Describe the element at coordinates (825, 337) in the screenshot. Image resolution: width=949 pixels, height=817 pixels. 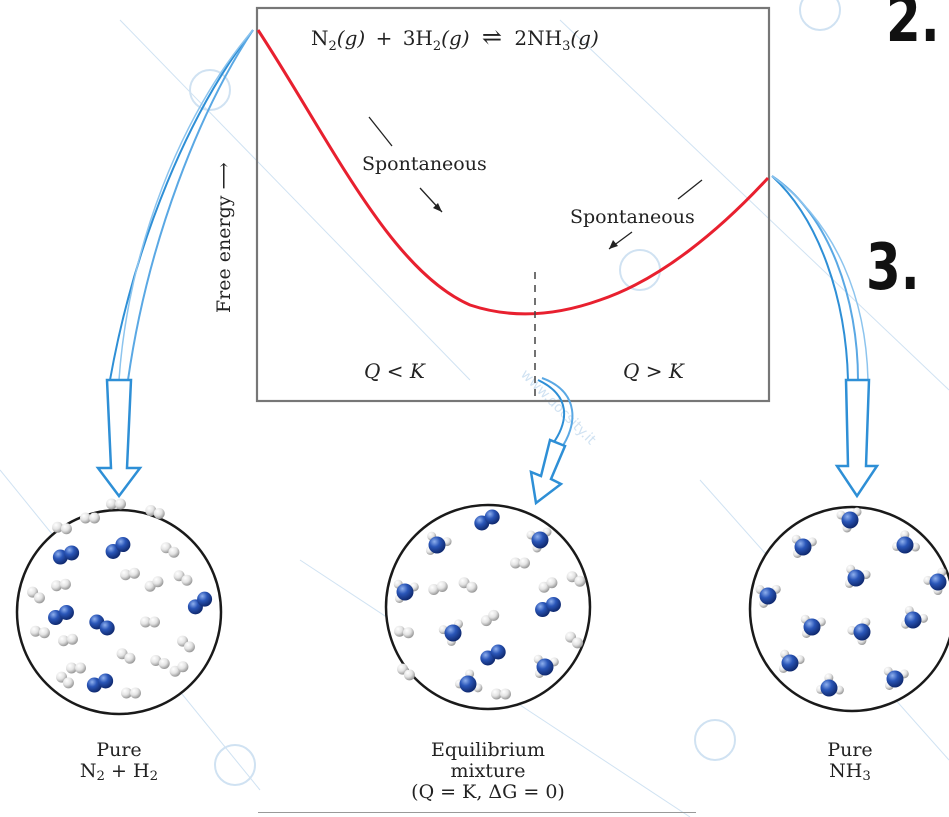
I see `arrow-to-pure-products` at that location.